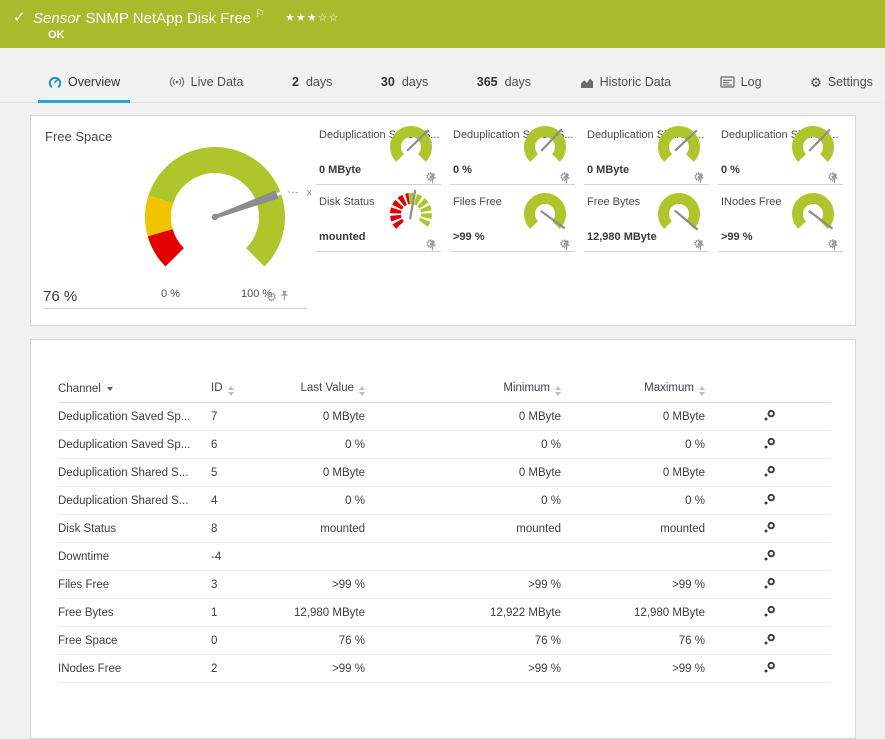 The width and height of the screenshot is (885, 739). What do you see at coordinates (216, 556) in the screenshot?
I see `cell-id: -4` at bounding box center [216, 556].